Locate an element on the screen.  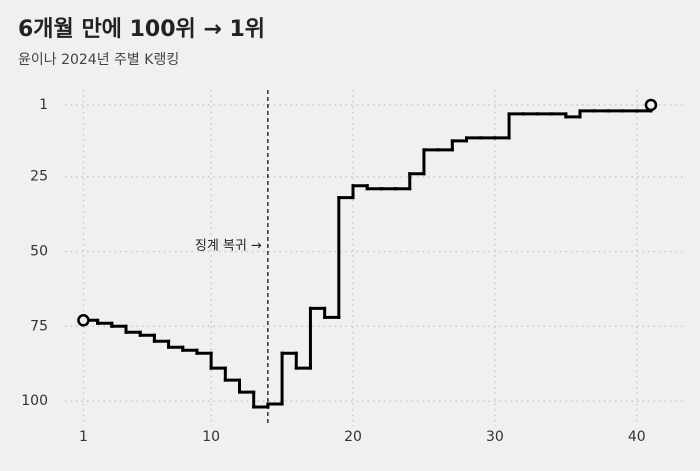
chart-subtitle: 윤이나 2024년 주별 K랭킹 is located at coordinates (98, 60).